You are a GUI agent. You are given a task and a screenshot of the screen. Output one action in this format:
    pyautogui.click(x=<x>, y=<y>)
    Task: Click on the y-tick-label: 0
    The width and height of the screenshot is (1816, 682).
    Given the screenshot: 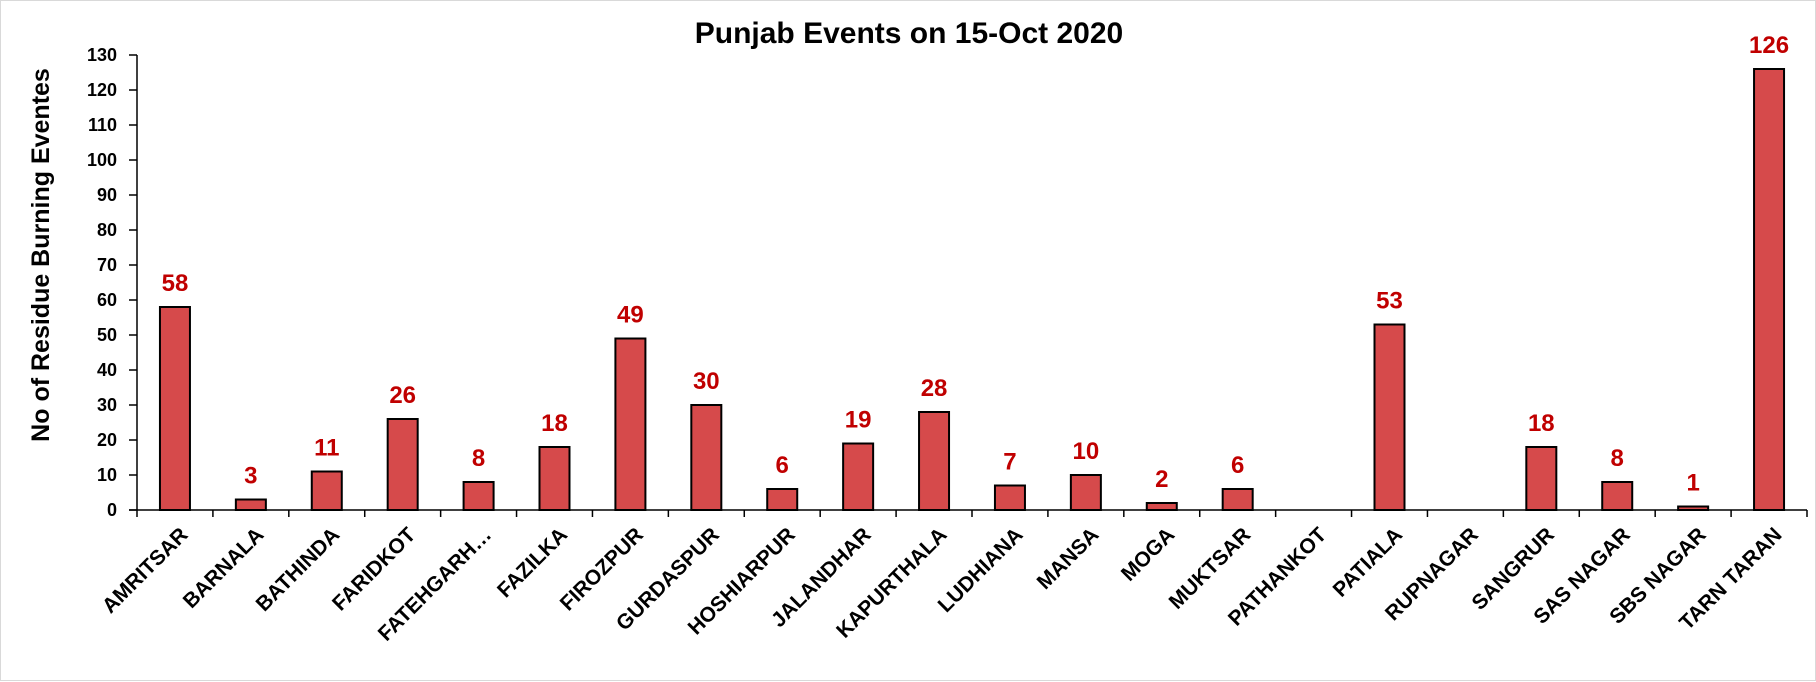 What is the action you would take?
    pyautogui.click(x=112, y=510)
    